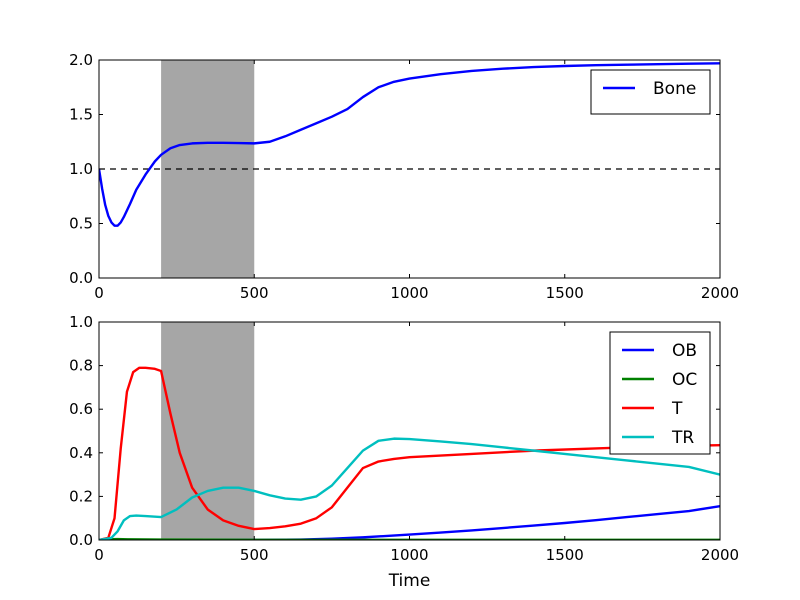 Image resolution: width=800 pixels, height=600 pixels. What do you see at coordinates (81, 60) in the screenshot?
I see `y-tick-label: 2.0` at bounding box center [81, 60].